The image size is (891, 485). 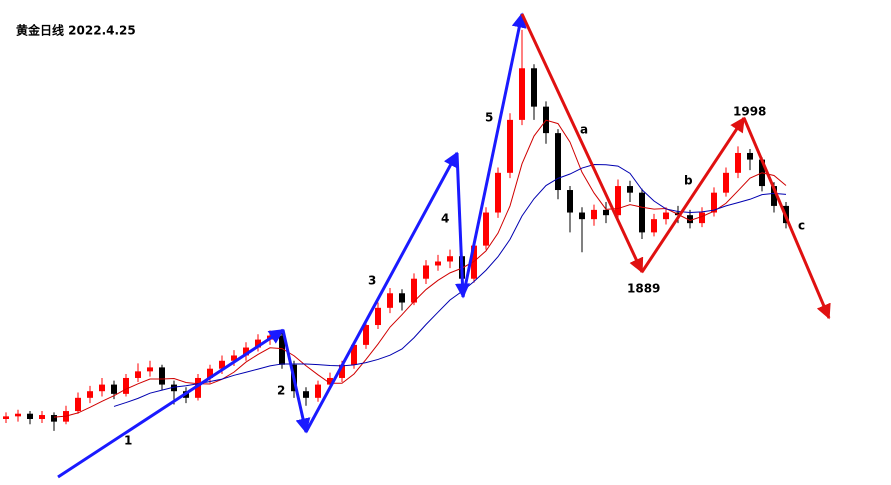 What do you see at coordinates (584, 130) in the screenshot?
I see `wave-label: a` at bounding box center [584, 130].